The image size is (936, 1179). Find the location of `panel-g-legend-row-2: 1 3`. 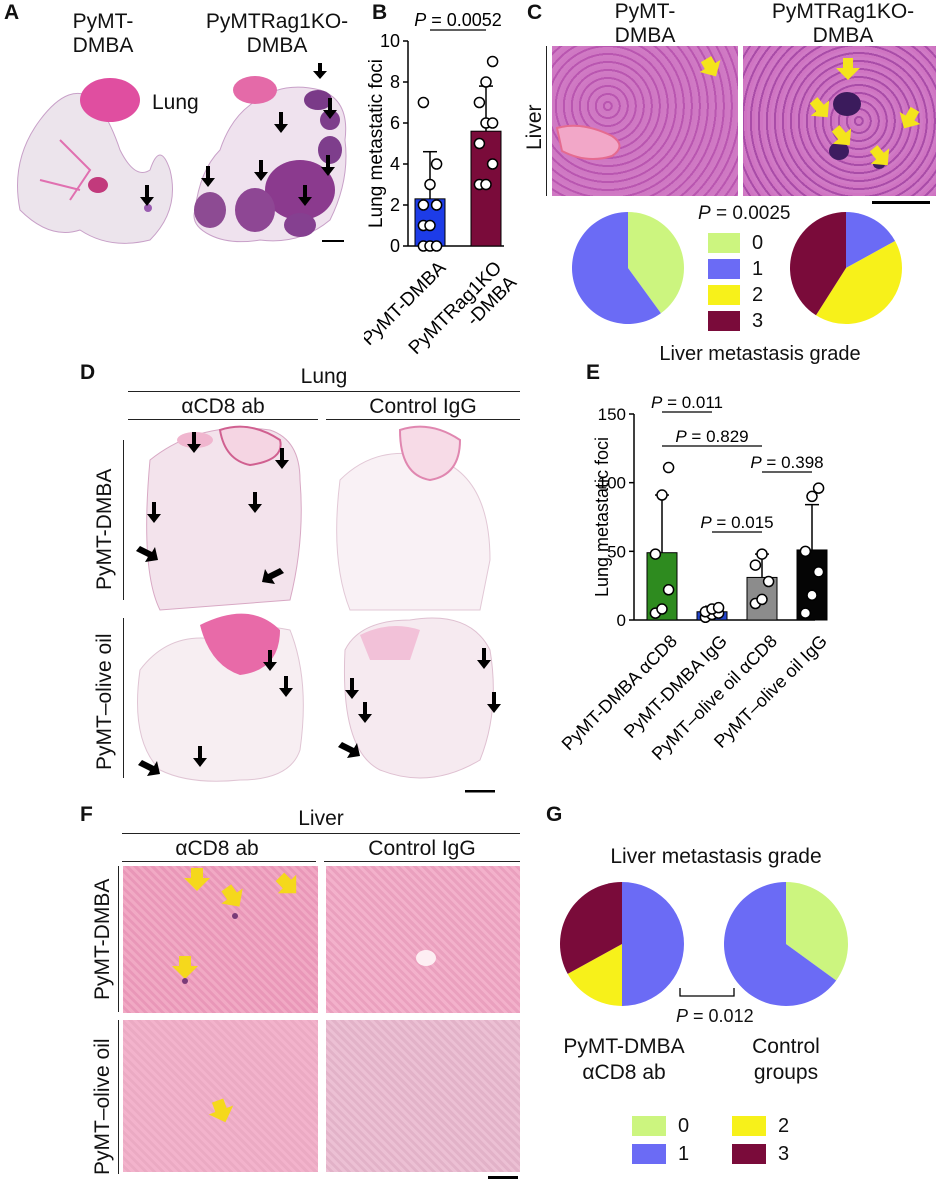

panel-g-legend-row-2: 1 3 is located at coordinates (732, 1154).